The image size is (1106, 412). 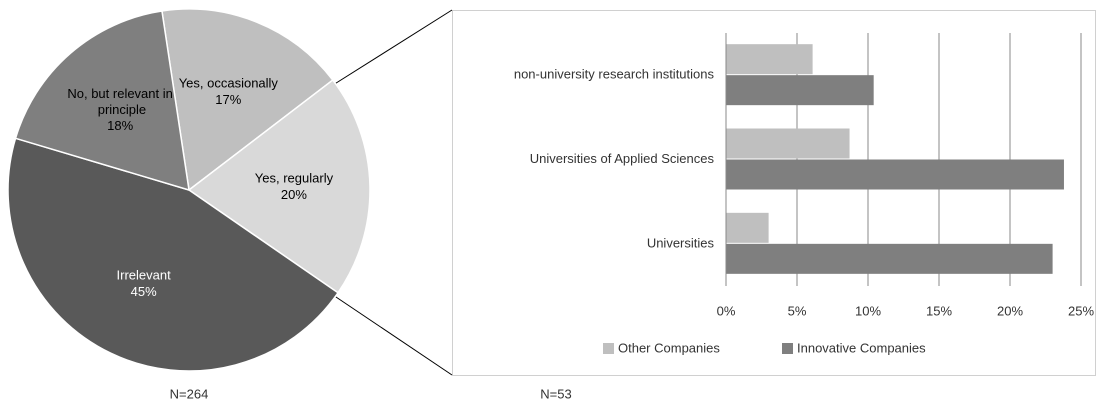 I want to click on pie-note: N=264, so click(x=189, y=393).